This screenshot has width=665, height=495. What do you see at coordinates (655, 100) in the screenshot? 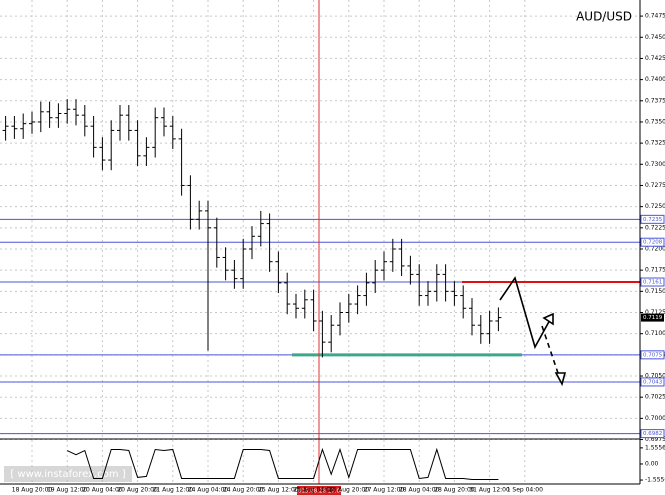
I see `y-tick-label: 0.7375` at bounding box center [655, 100].